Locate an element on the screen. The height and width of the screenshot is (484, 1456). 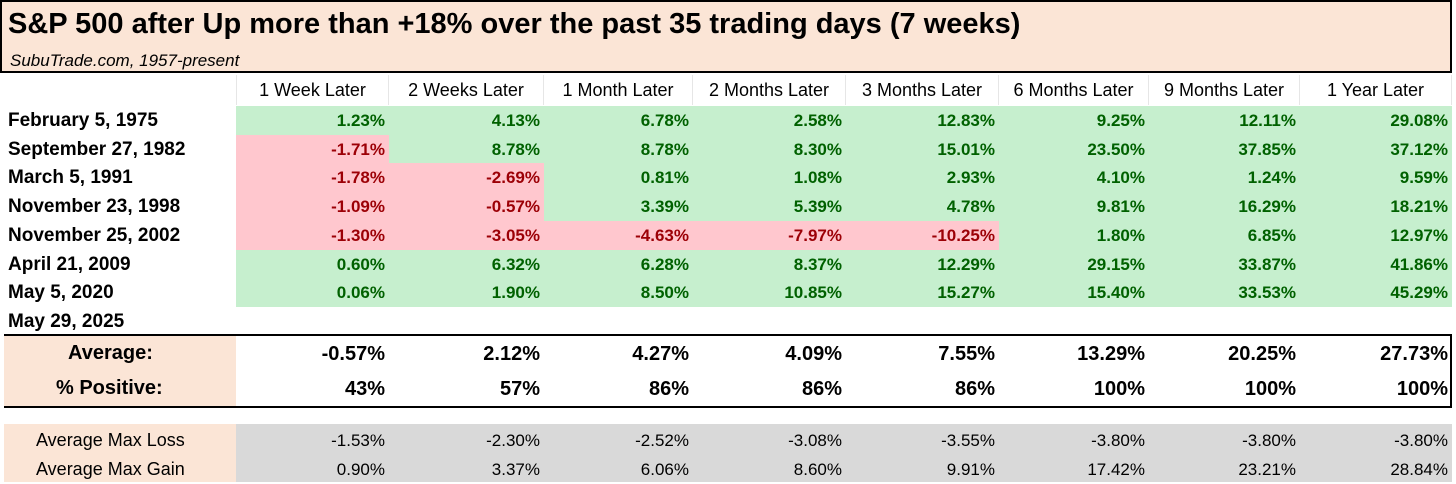
row-label: November 25, 2002 is located at coordinates (94, 235).